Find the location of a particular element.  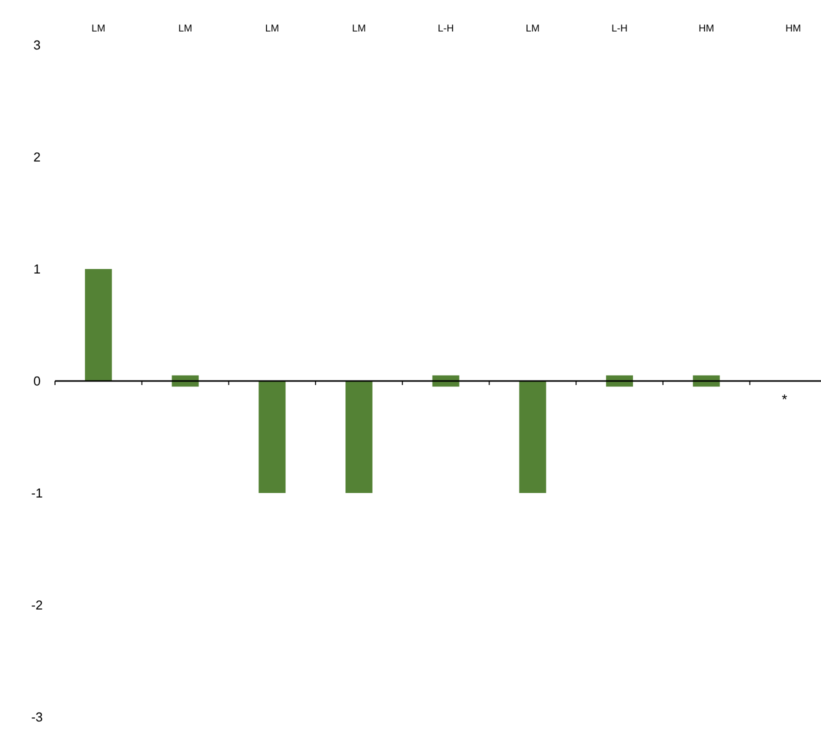

y-tick-label: 2 is located at coordinates (37, 157).